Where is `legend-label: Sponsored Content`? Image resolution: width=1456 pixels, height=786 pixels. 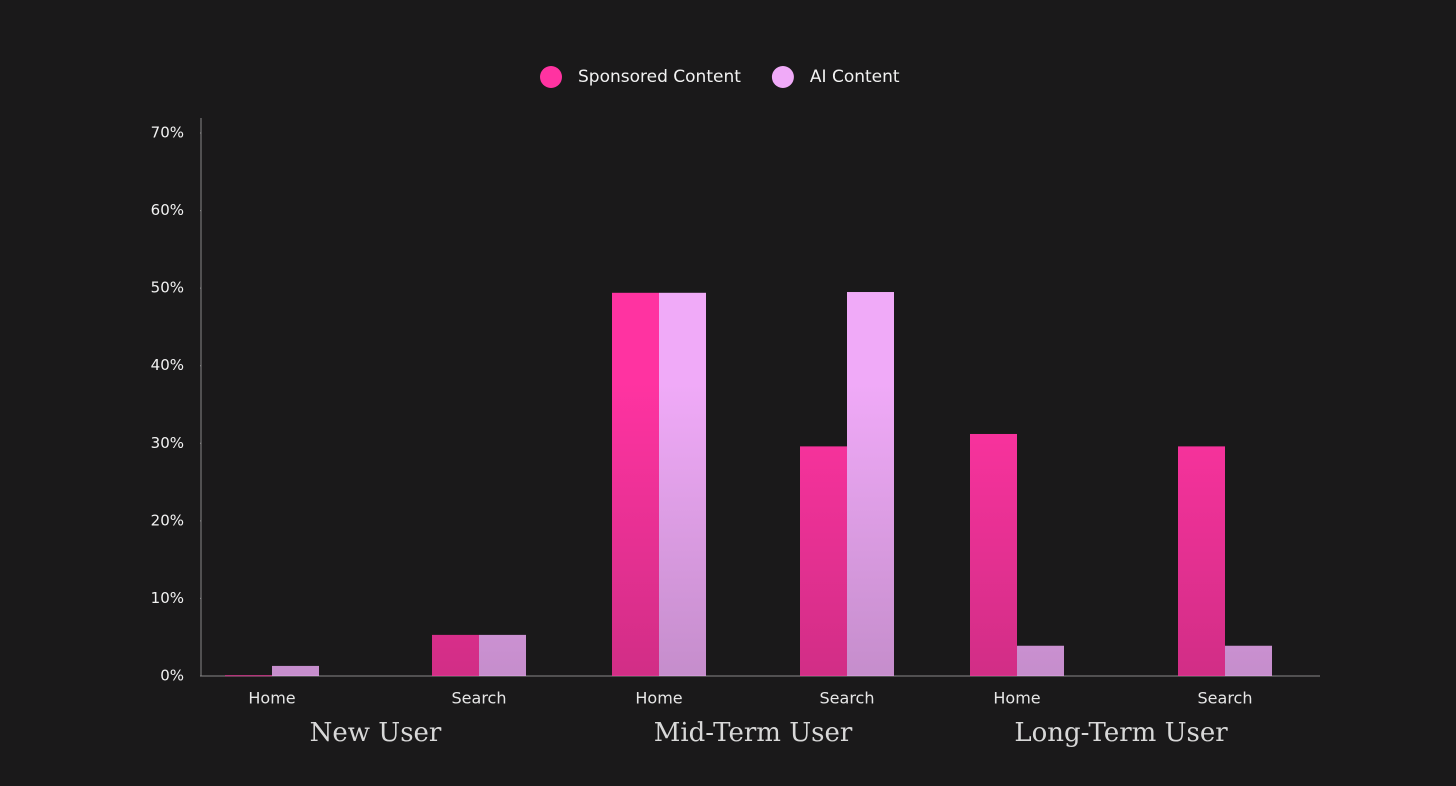
legend-label: Sponsored Content is located at coordinates (659, 77).